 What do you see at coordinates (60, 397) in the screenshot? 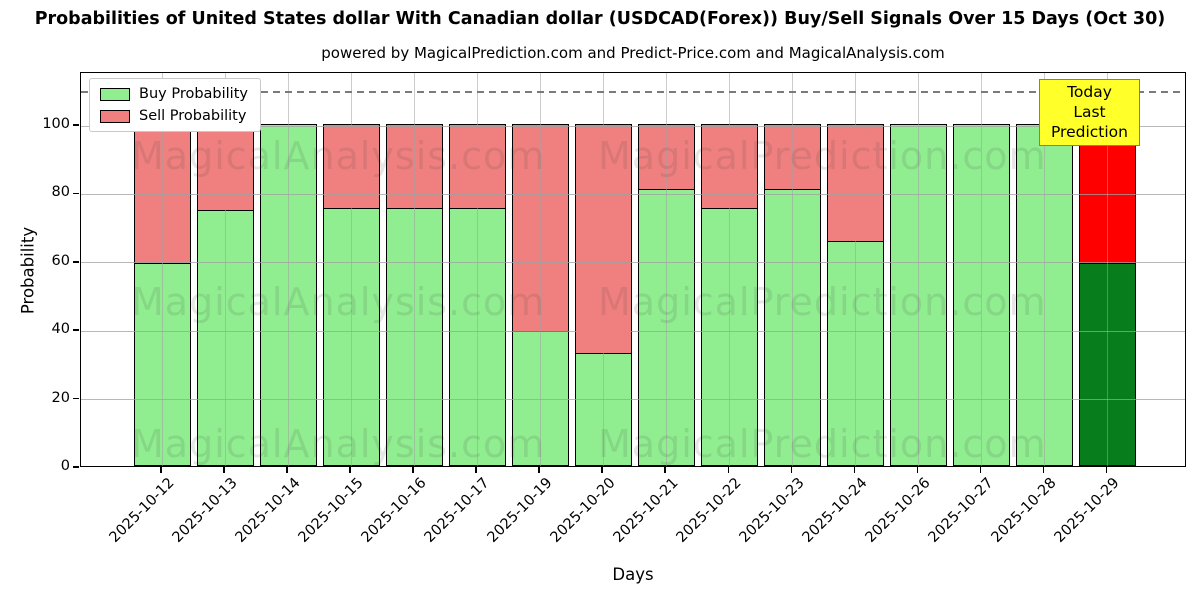
I see `y-tick-label: 20` at bounding box center [60, 397].